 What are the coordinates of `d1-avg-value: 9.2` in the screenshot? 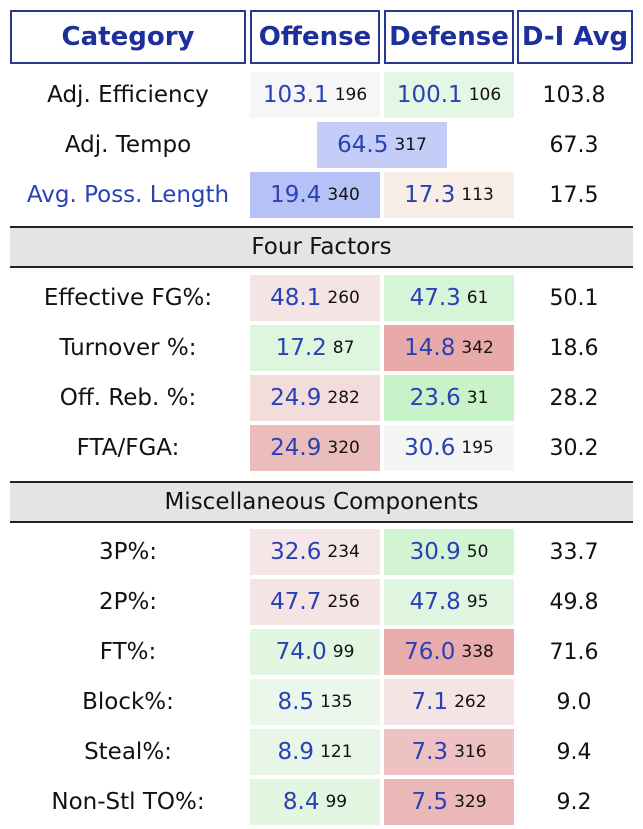 It's located at (574, 802).